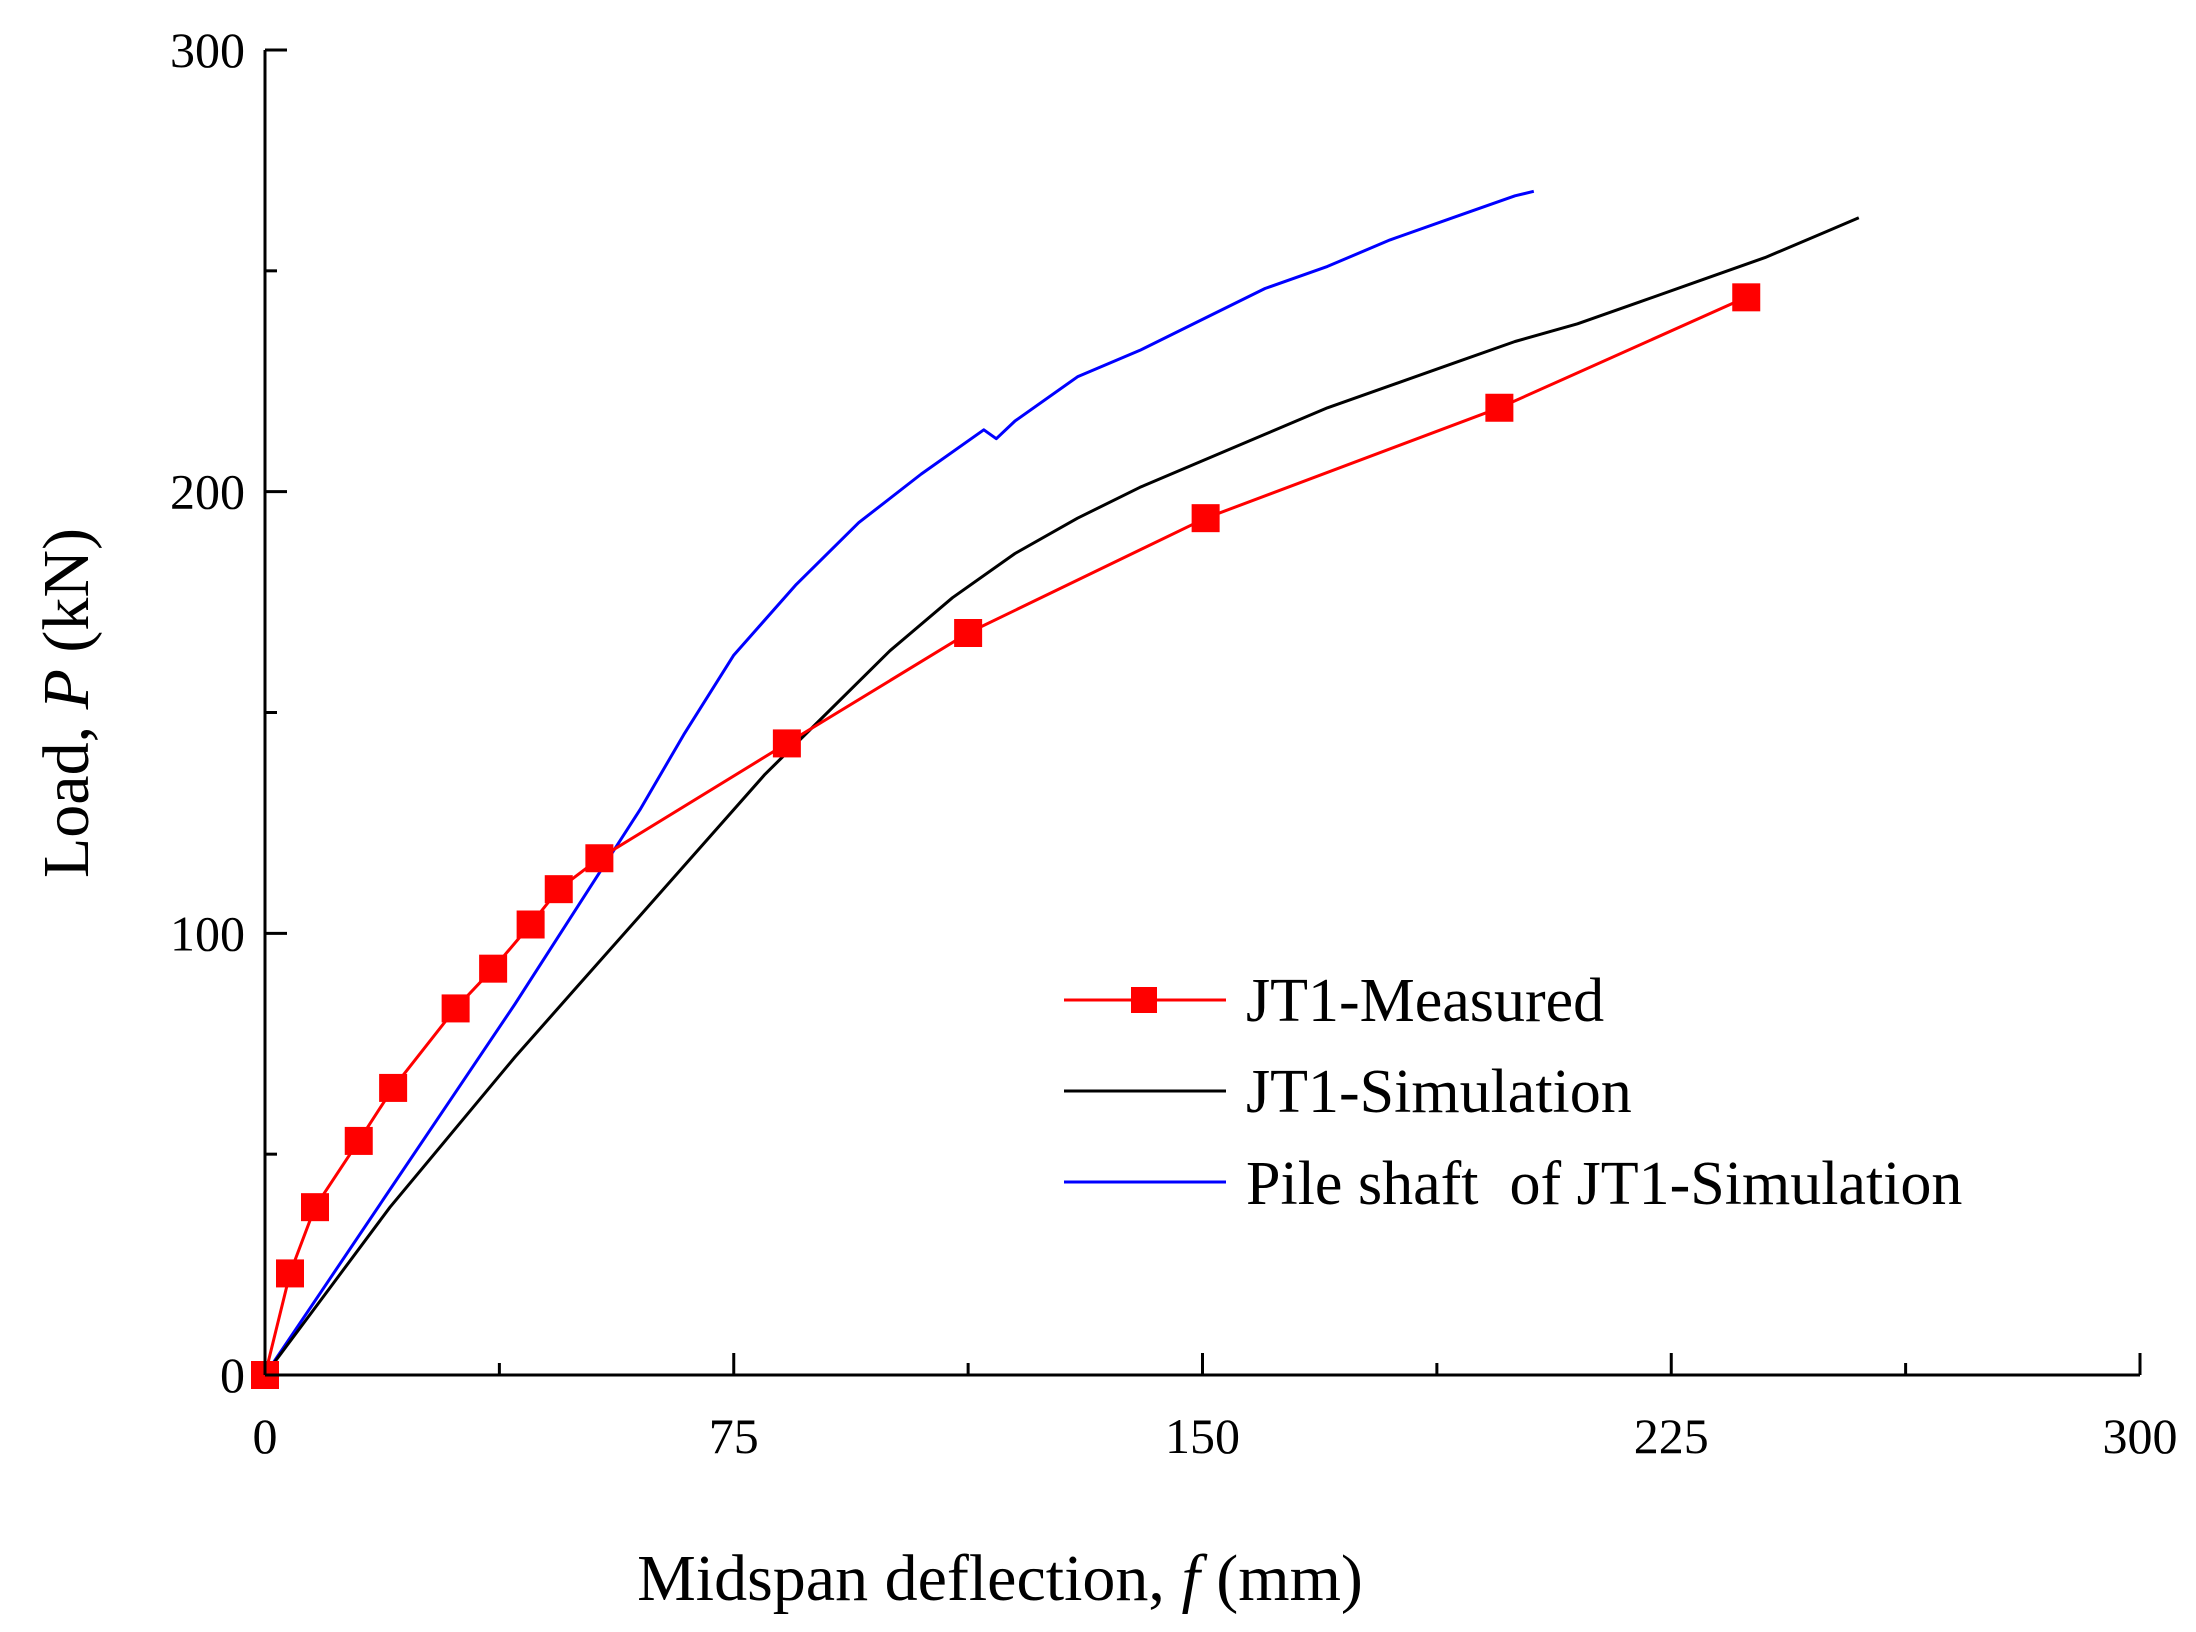 This screenshot has height=1632, width=2196. I want to click on legend-item-pile-shaft: Pile shaft of JT1-Simulation, so click(1513, 1184).